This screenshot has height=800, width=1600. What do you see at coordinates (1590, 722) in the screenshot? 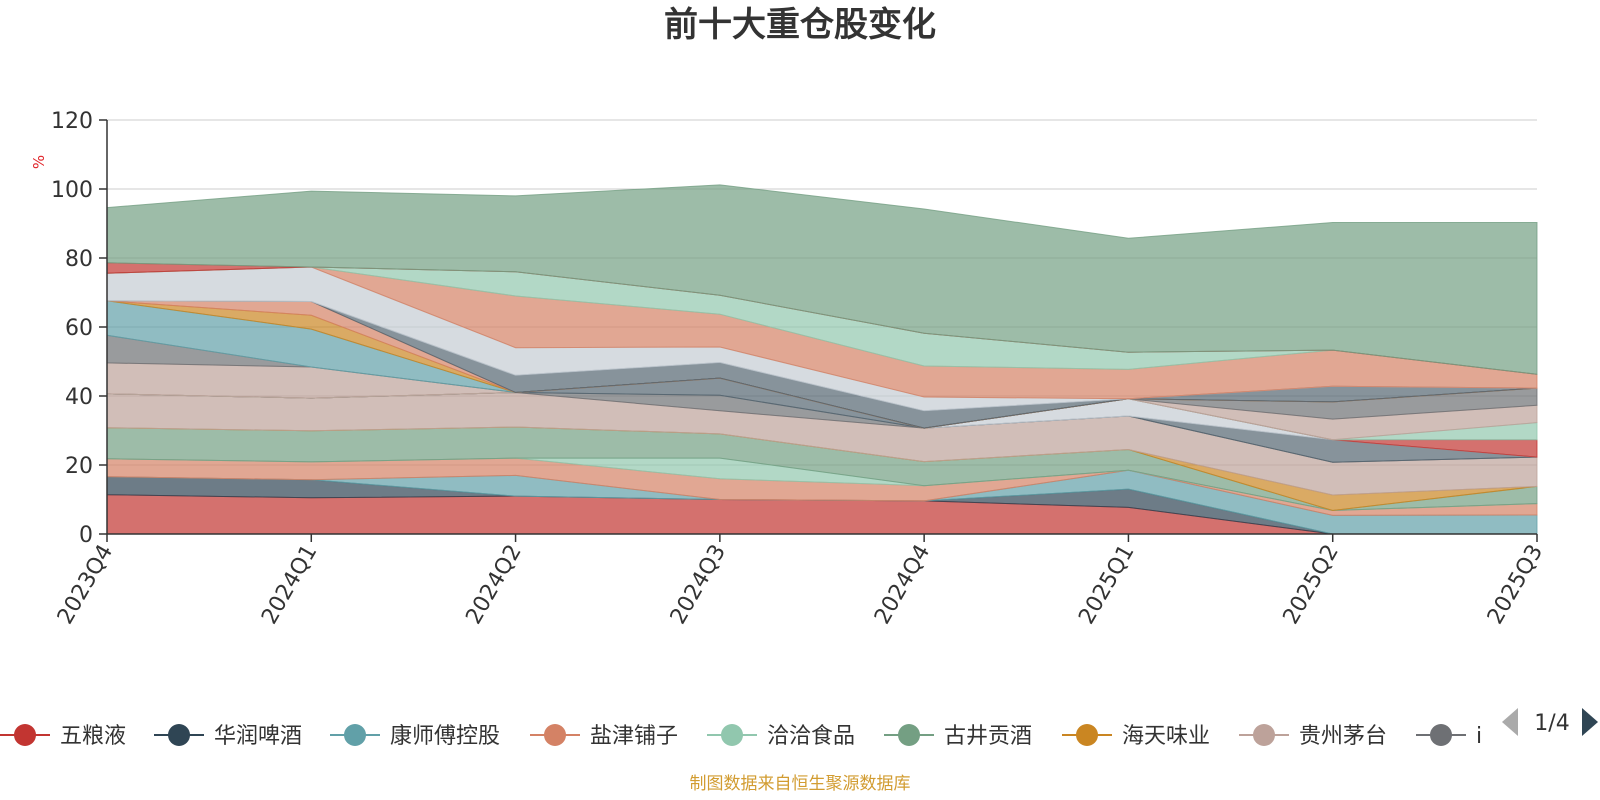
I see `legend-next-page-icon` at bounding box center [1590, 722].